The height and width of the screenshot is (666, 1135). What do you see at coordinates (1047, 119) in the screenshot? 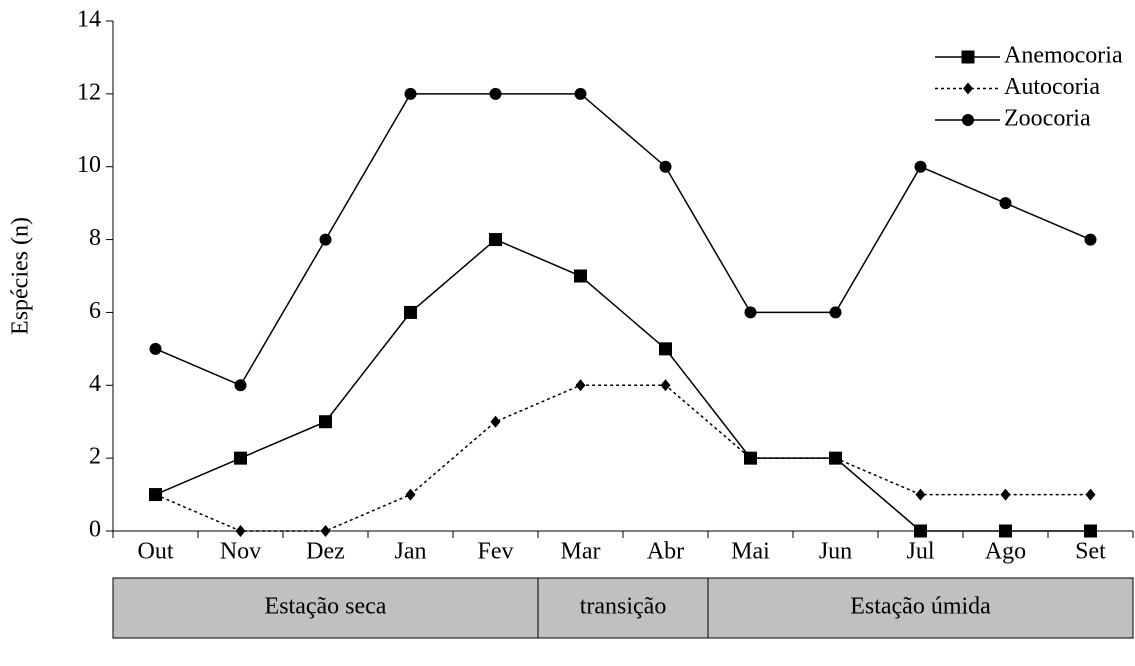
I see `legend-label: Zoocoria` at bounding box center [1047, 119].